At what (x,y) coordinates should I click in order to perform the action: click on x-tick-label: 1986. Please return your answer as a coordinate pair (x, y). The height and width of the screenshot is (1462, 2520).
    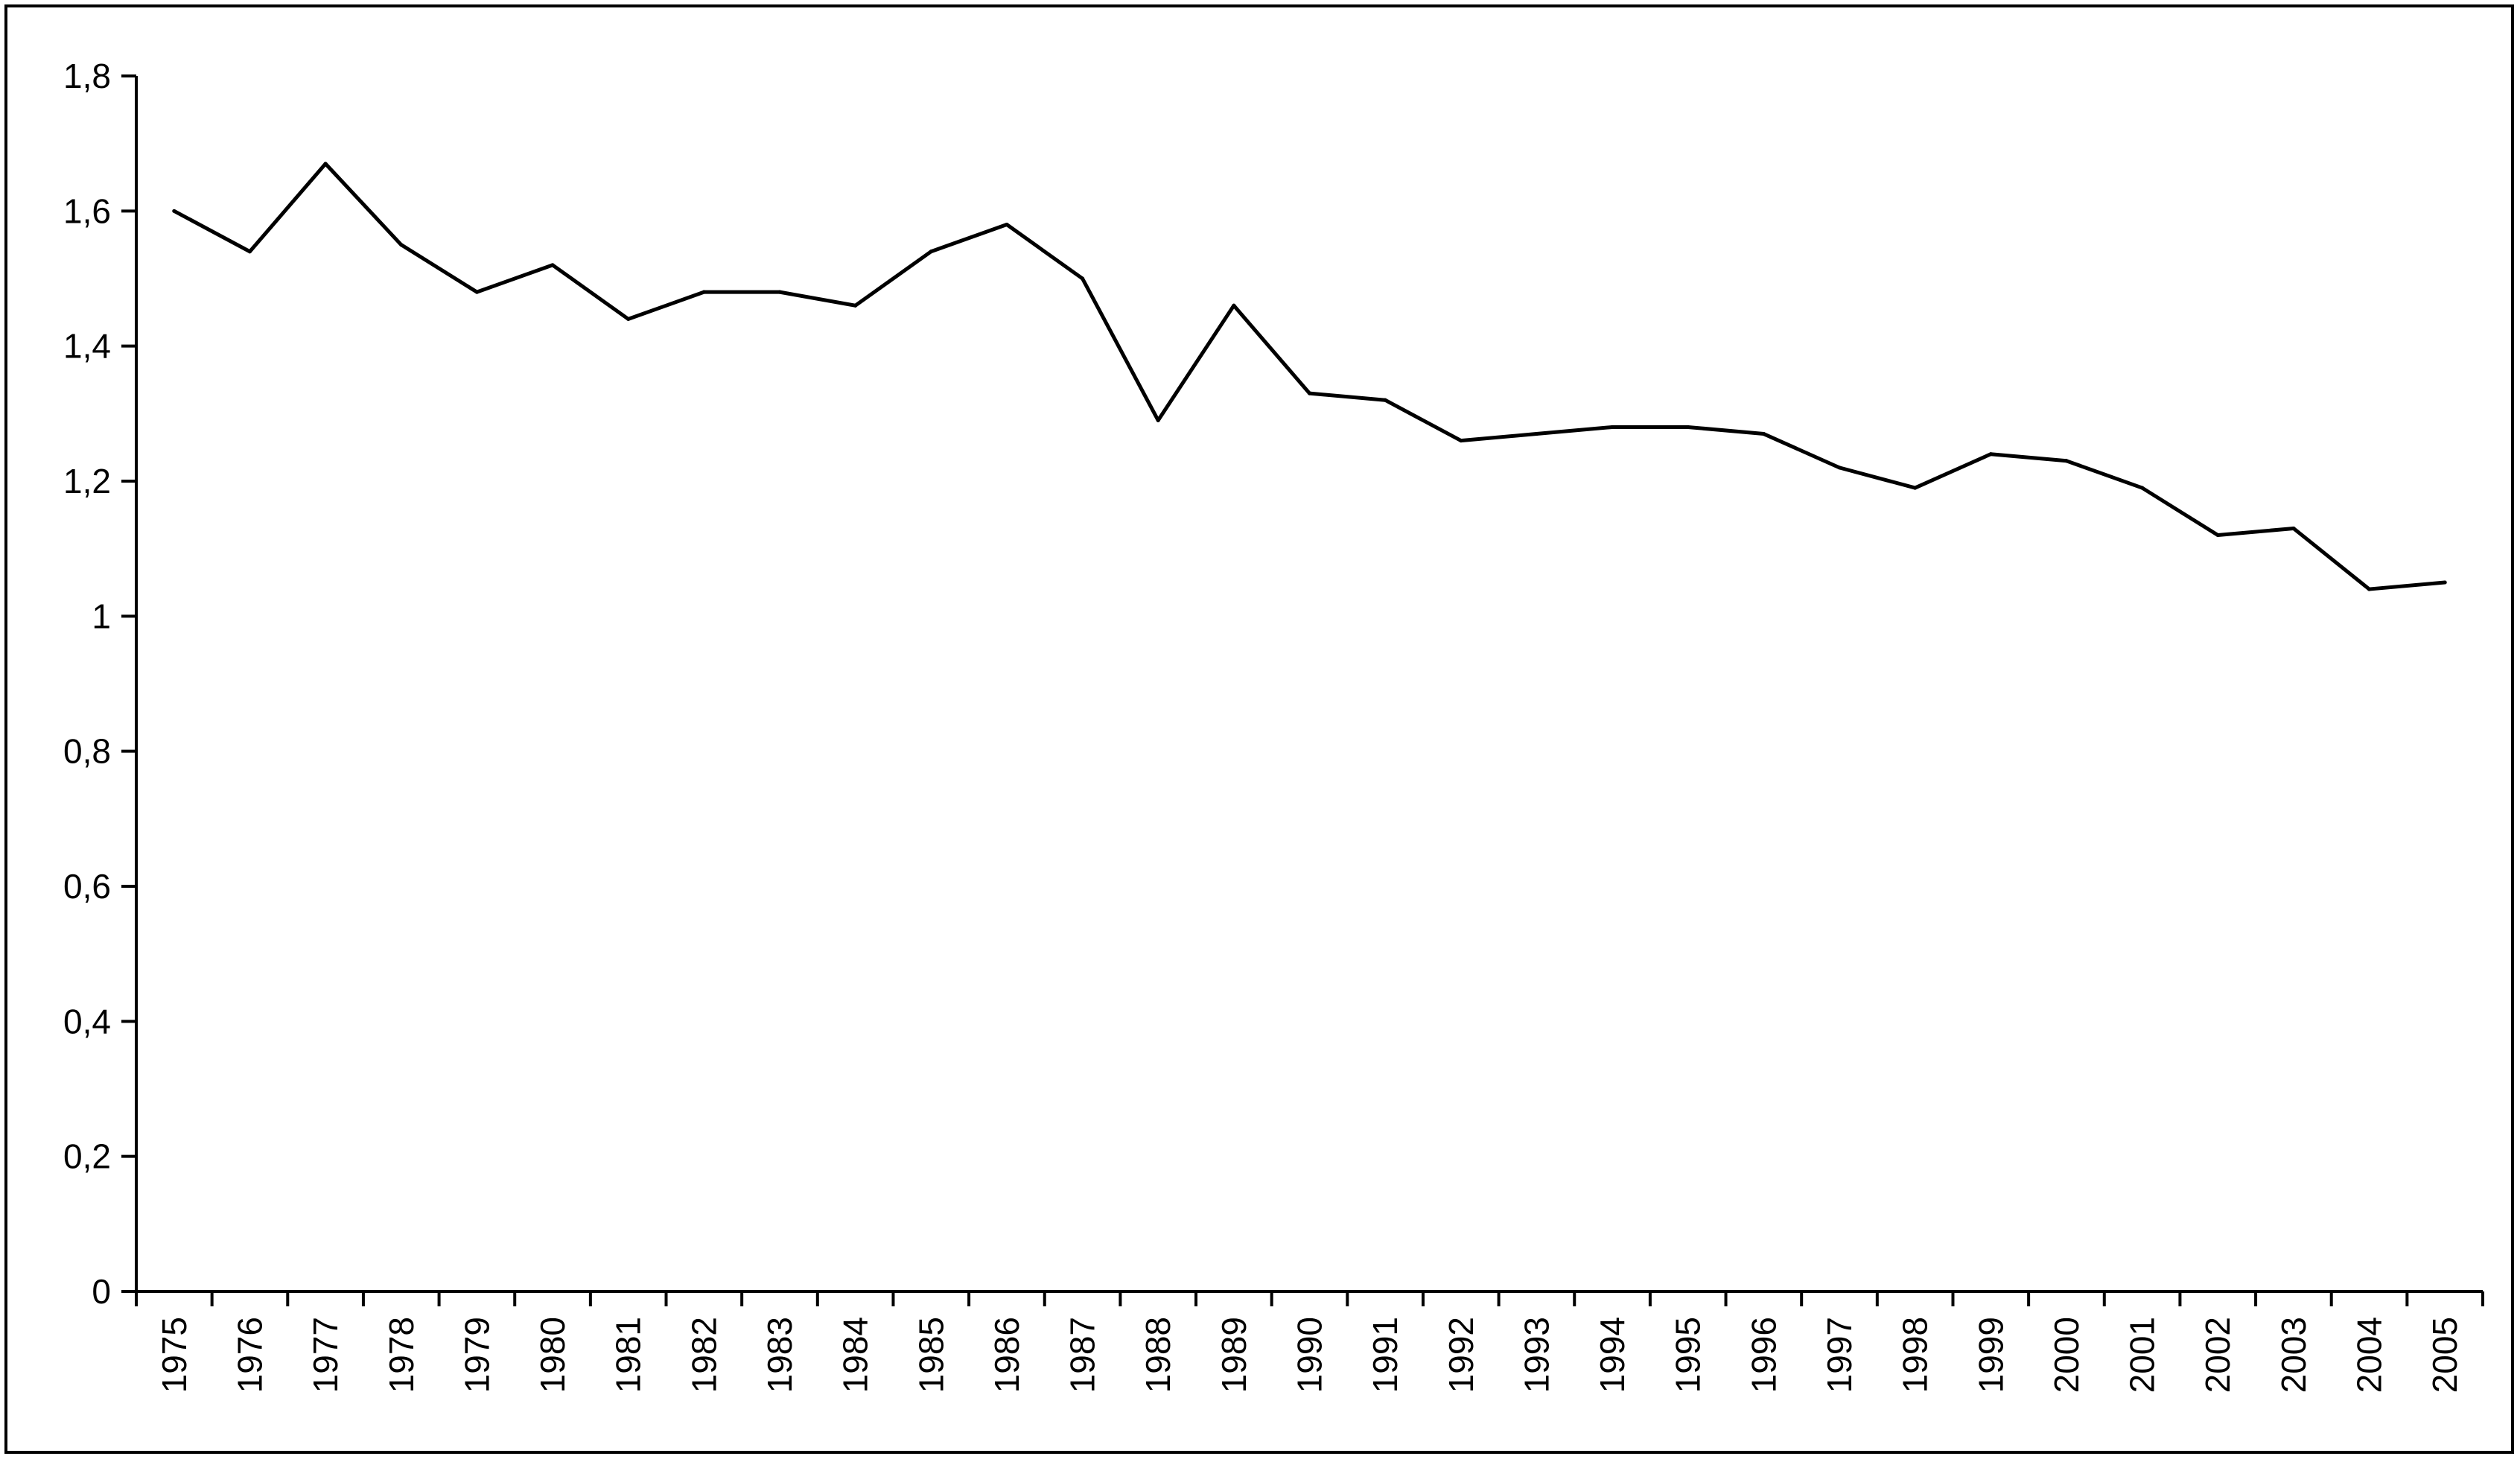
    Looking at the image, I should click on (1006, 1355).